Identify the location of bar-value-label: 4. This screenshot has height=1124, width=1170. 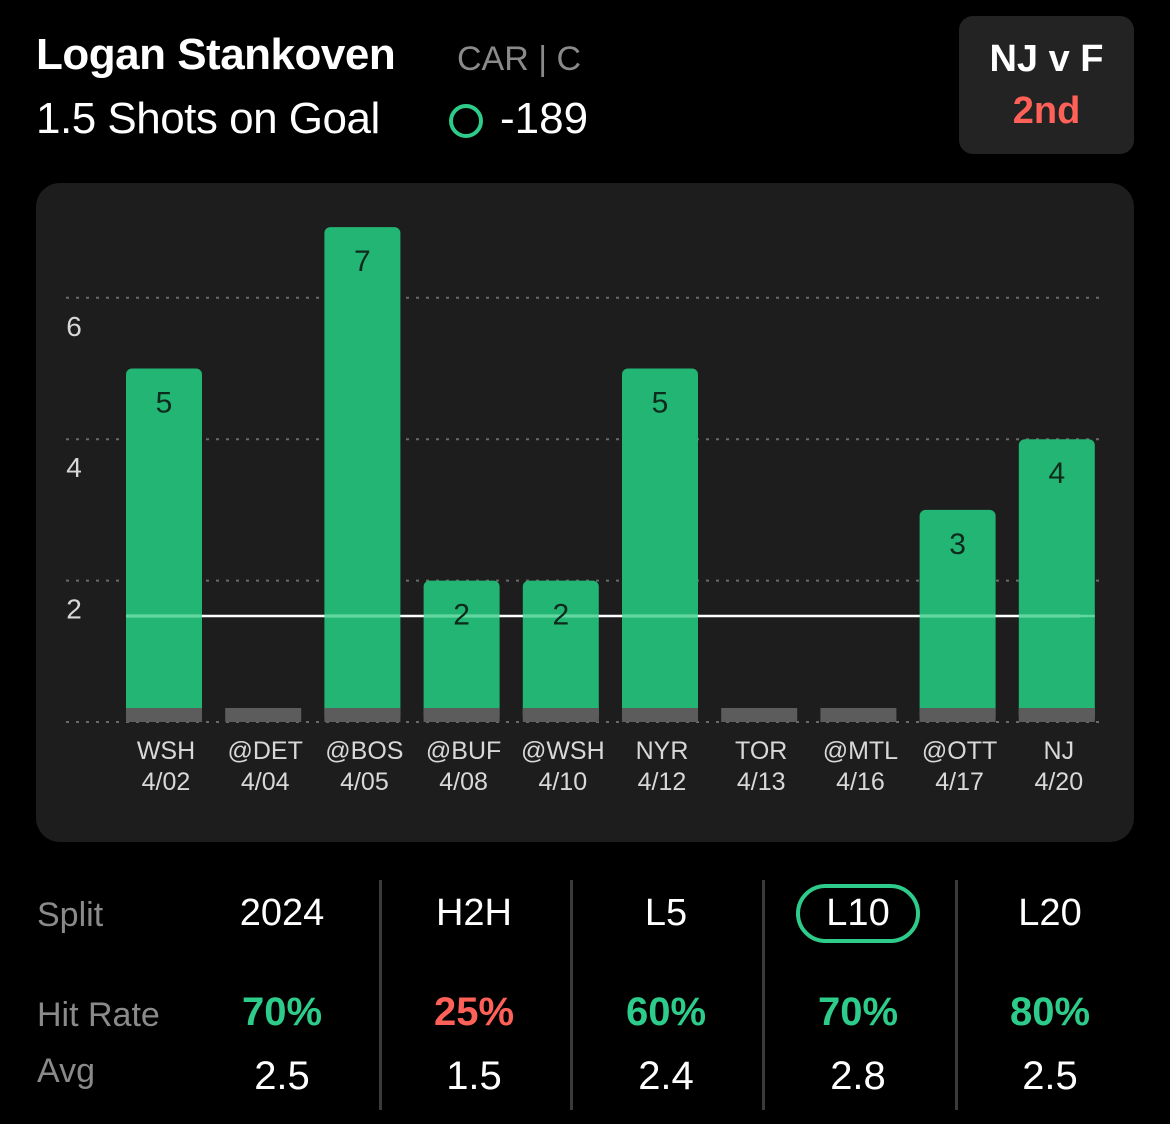
(1056, 473).